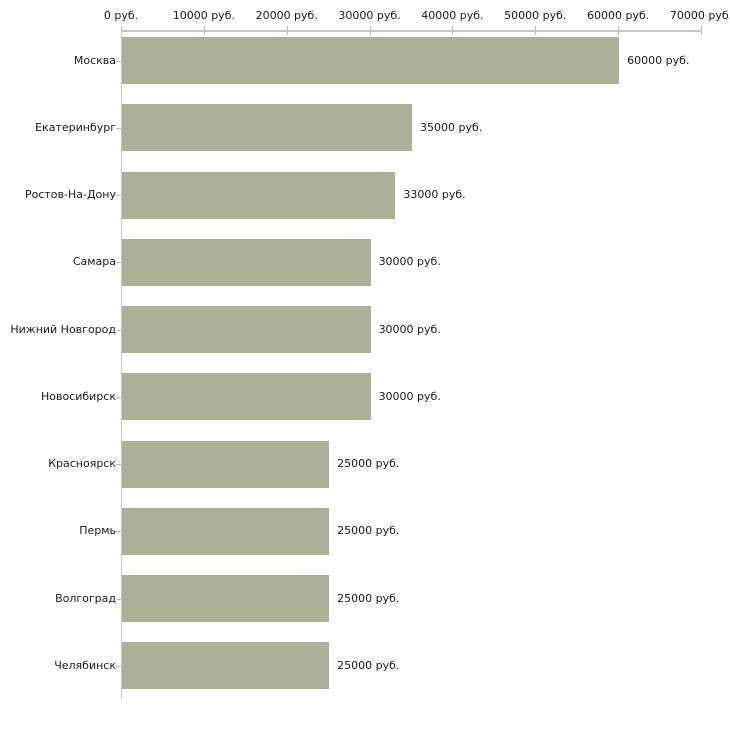 This screenshot has width=730, height=730. Describe the element at coordinates (535, 15) in the screenshot. I see `x-tick-label: 50000 руб.` at that location.